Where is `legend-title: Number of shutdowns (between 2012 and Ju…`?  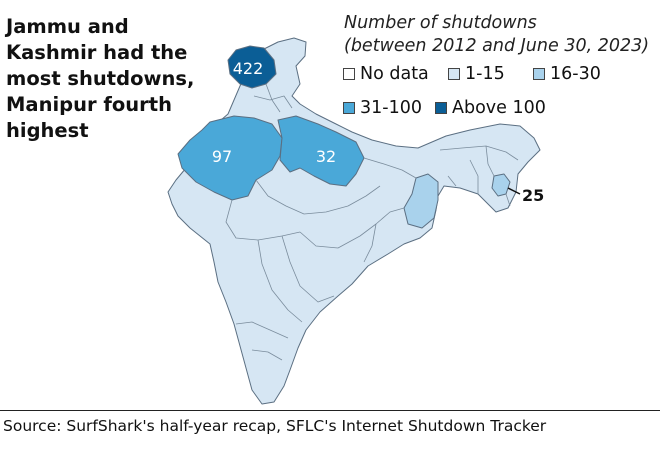 legend-title: Number of shutdowns (between 2012 and Ju… is located at coordinates (496, 35).